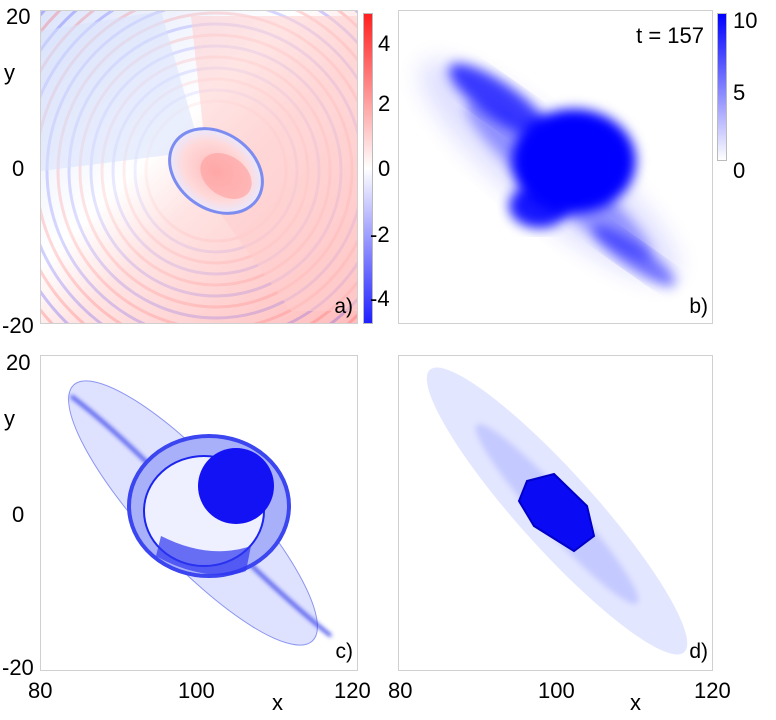  What do you see at coordinates (635, 702) in the screenshot?
I see `x-axis-label-right: x` at bounding box center [635, 702].